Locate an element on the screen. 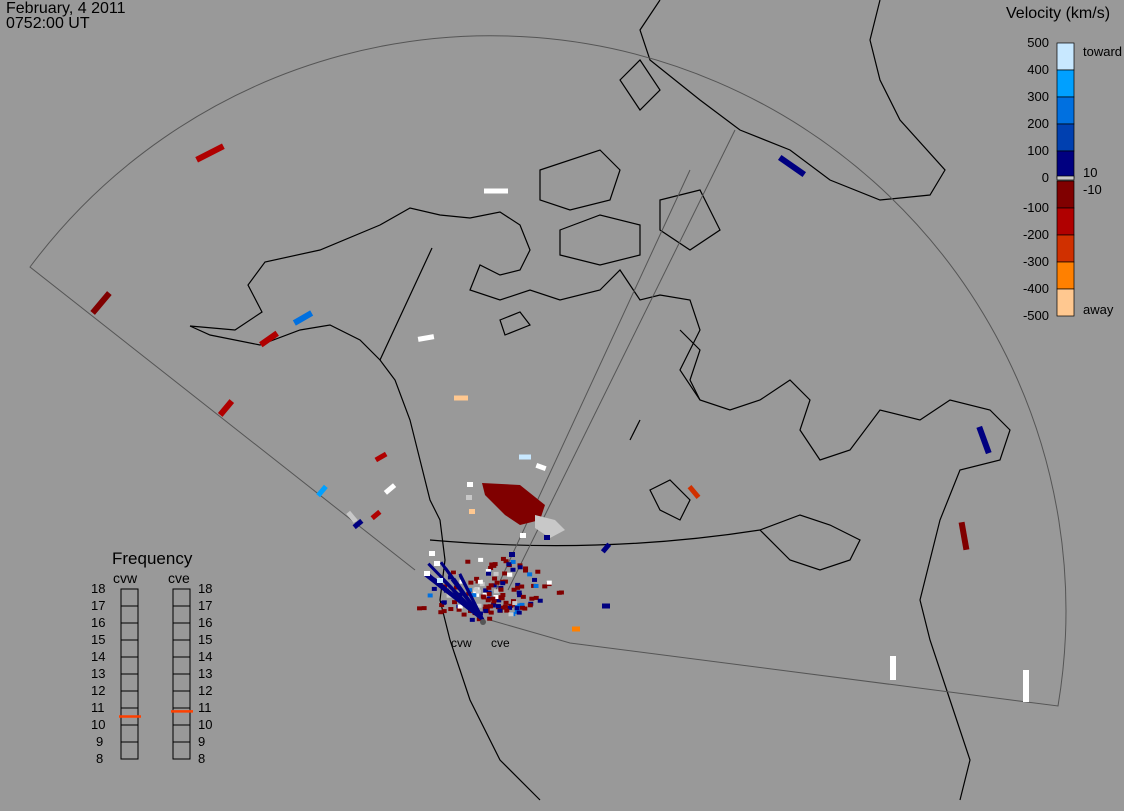 This screenshot has height=811, width=1124. toward-label: toward is located at coordinates (1103, 51).